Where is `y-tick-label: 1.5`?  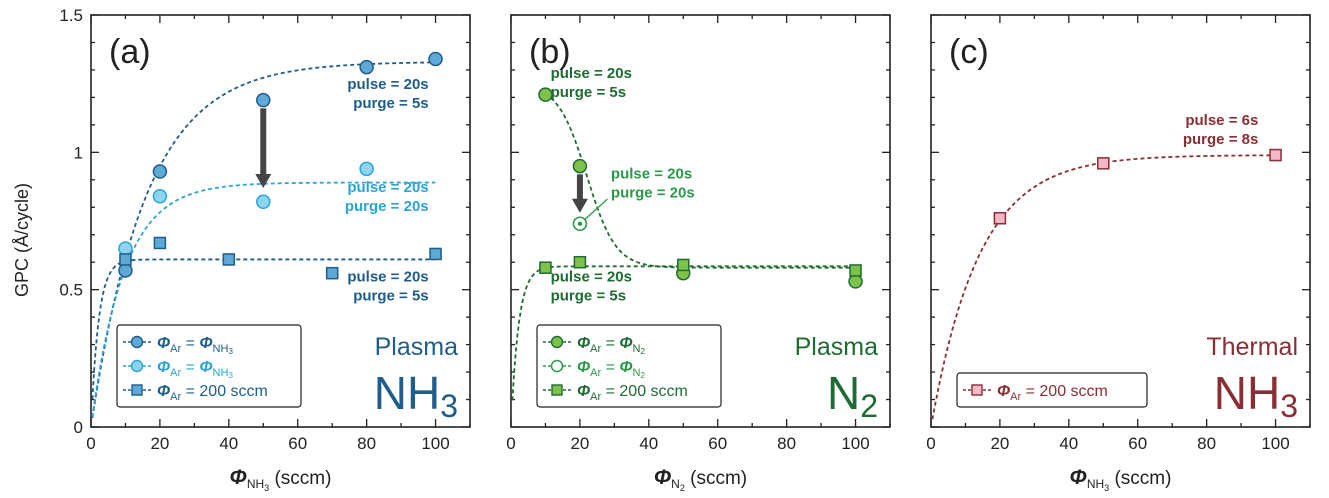
y-tick-label: 1.5 is located at coordinates (71, 15).